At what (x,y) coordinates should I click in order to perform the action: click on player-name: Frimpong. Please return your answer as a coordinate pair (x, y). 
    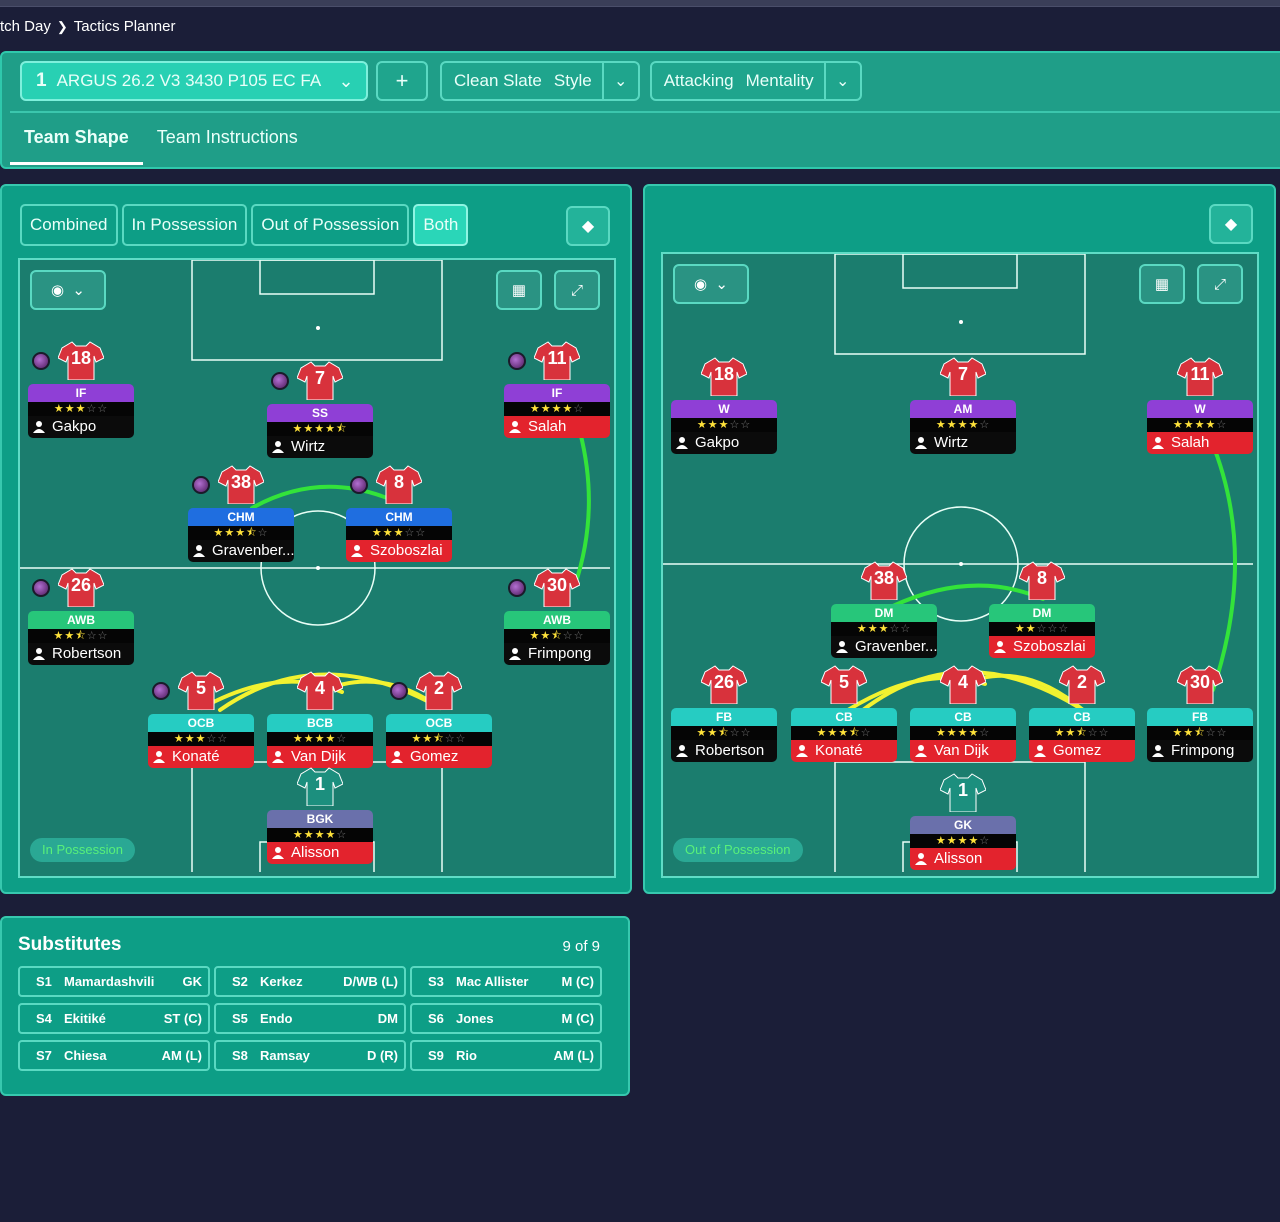
    Looking at the image, I should click on (557, 654).